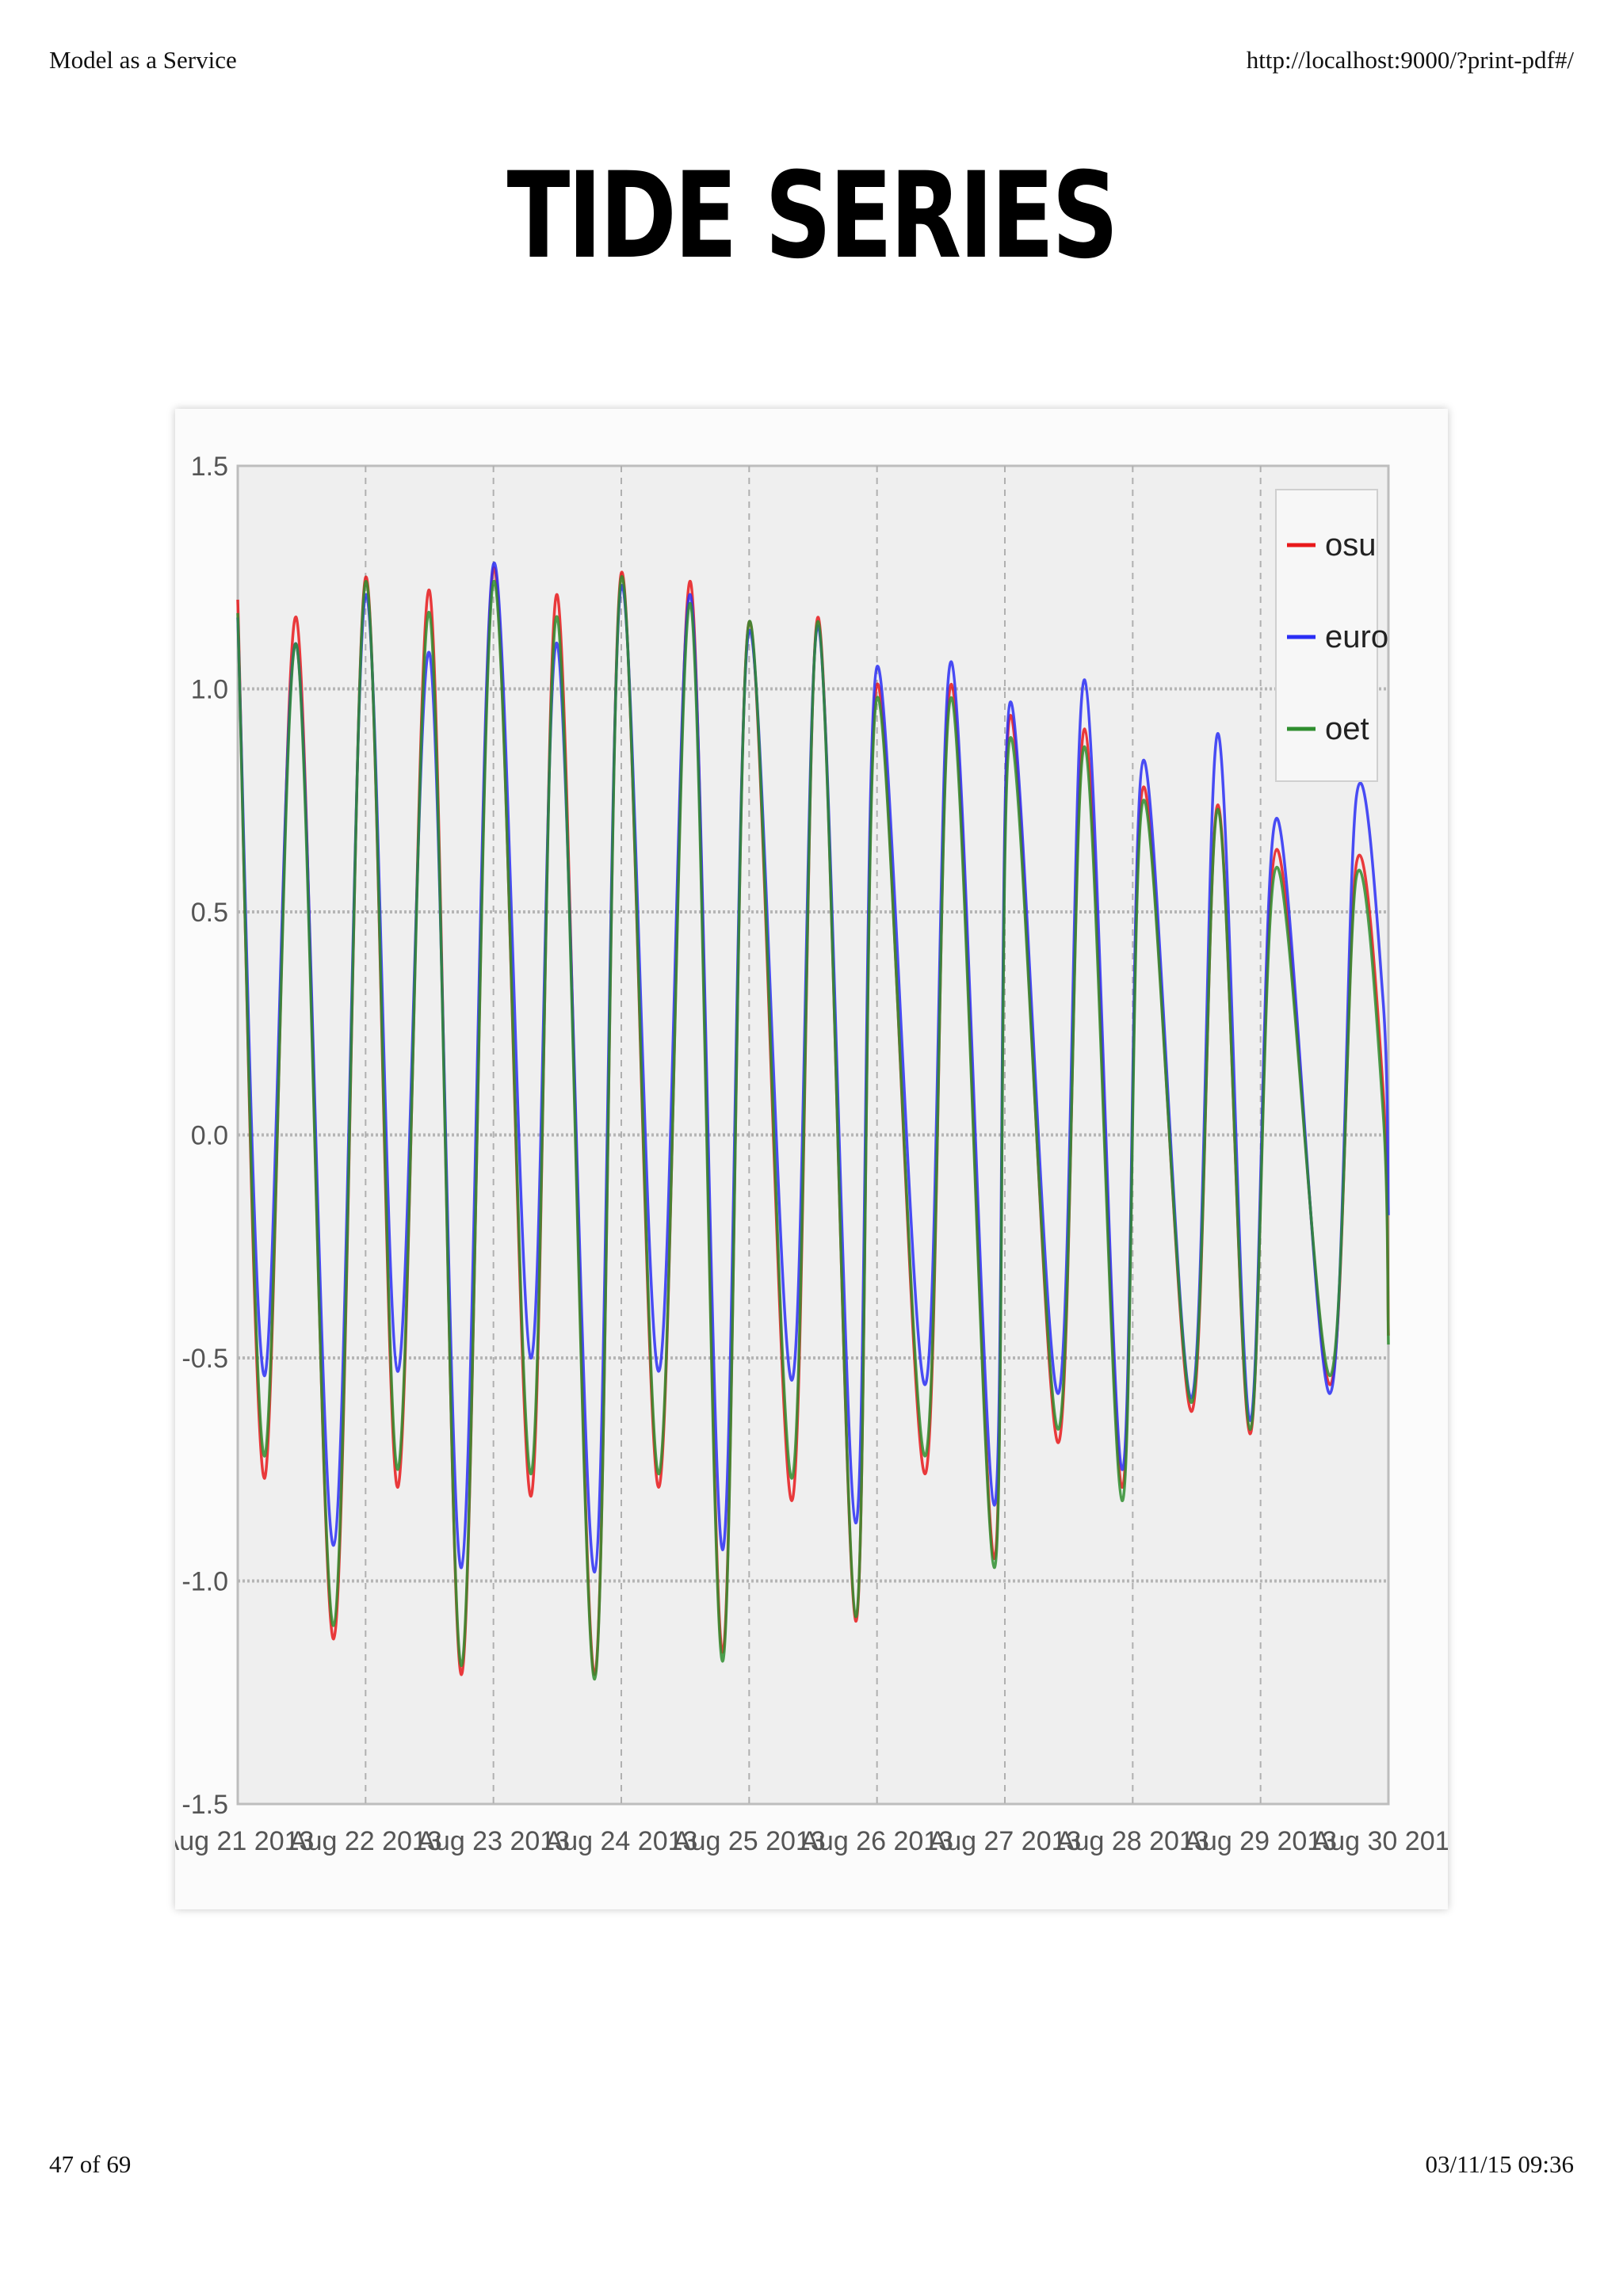  I want to click on x-tick-label: Aug 26 2013, so click(876, 1841).